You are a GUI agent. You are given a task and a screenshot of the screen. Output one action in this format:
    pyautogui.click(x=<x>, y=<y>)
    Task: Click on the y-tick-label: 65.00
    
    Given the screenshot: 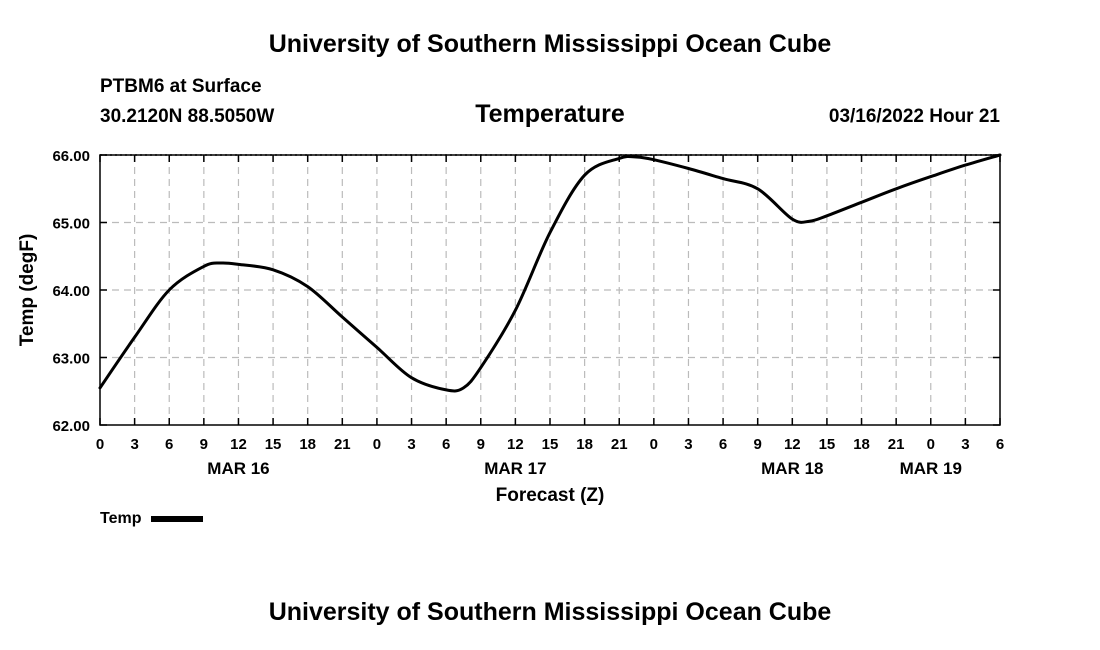 What is the action you would take?
    pyautogui.click(x=71, y=224)
    